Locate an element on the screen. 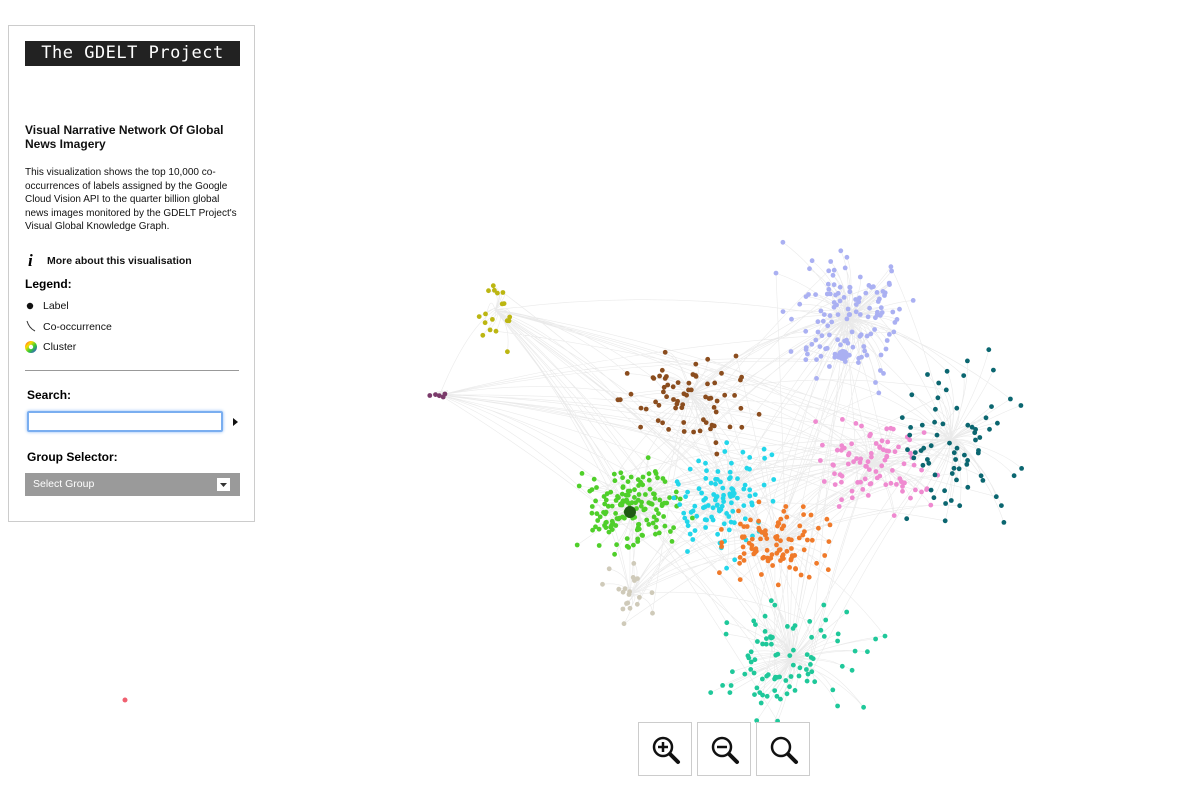 The height and width of the screenshot is (799, 1200). zoom-out-button is located at coordinates (724, 749).